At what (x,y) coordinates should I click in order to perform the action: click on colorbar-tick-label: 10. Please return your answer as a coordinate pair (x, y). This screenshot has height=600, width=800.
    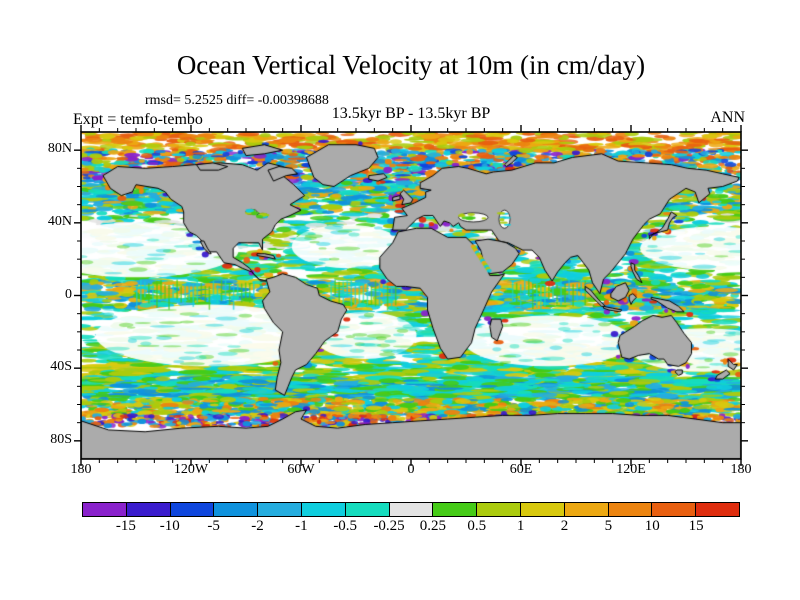
    Looking at the image, I should click on (652, 526).